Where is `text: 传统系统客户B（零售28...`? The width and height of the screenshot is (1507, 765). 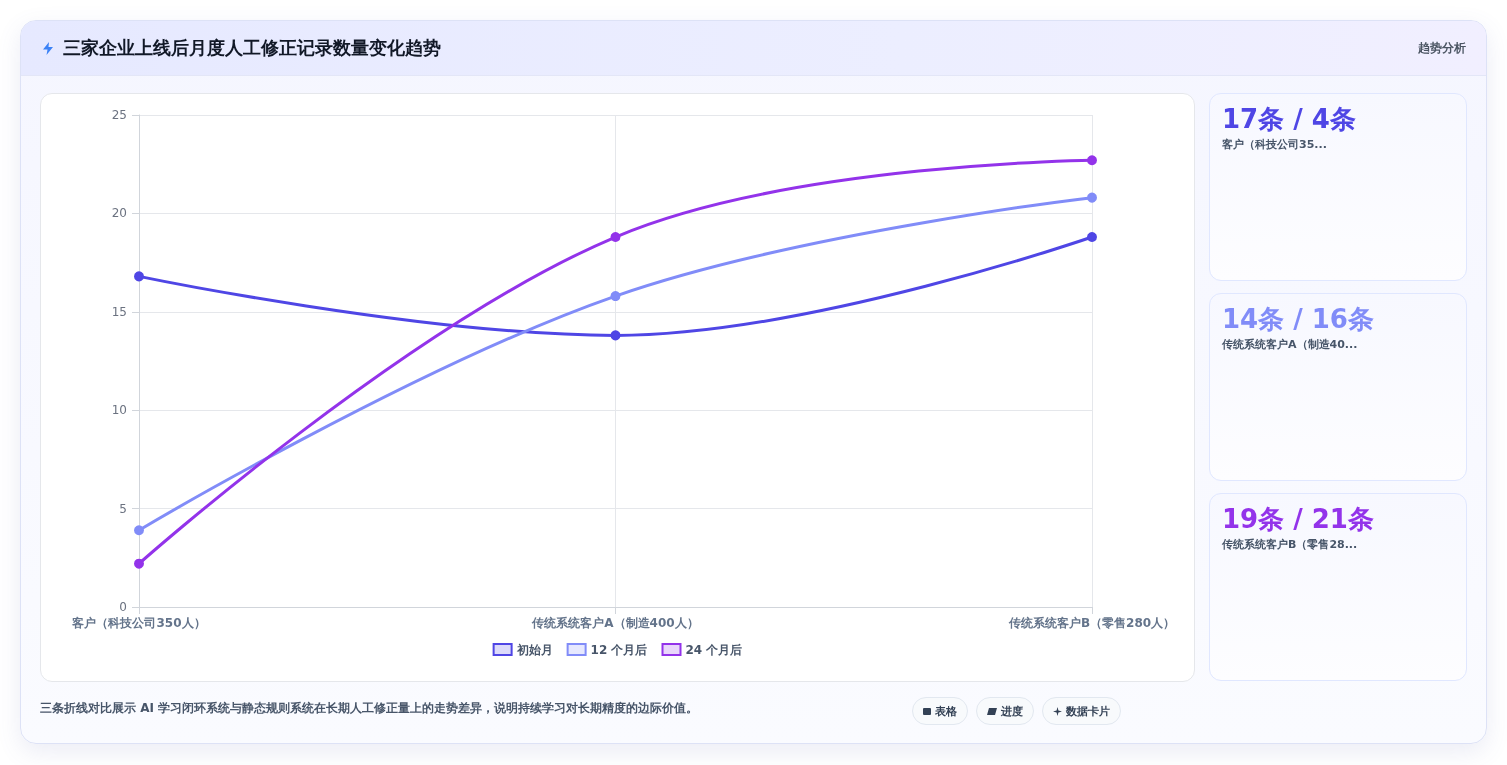 text: 传统系统客户B（零售28... is located at coordinates (1290, 544).